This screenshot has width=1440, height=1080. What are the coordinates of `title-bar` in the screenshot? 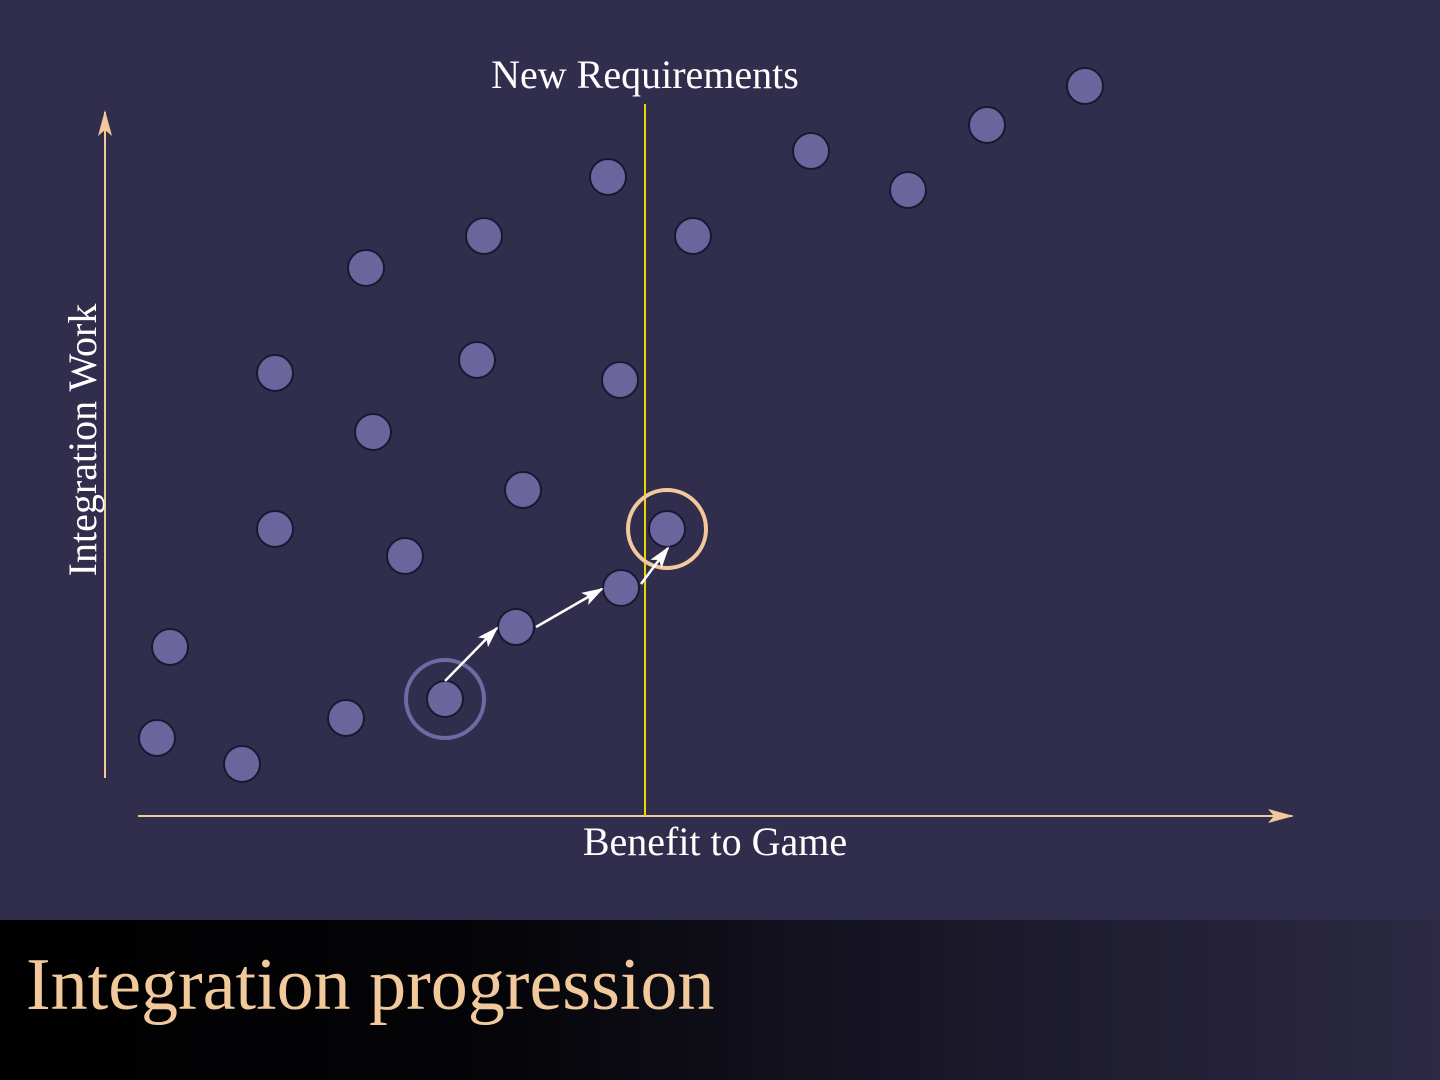 It's located at (720, 1000).